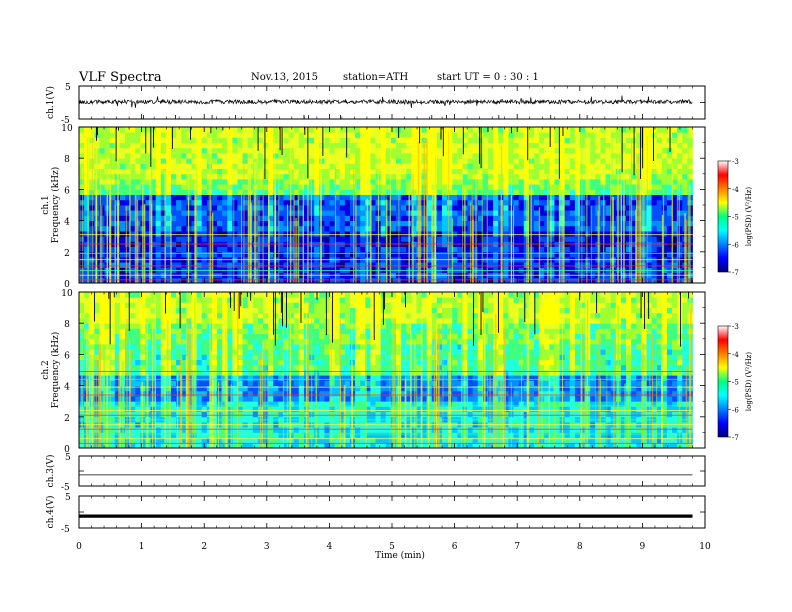 The width and height of the screenshot is (792, 612). I want to click on ch1-spectrogram-cb-tick-label: -6, so click(735, 245).